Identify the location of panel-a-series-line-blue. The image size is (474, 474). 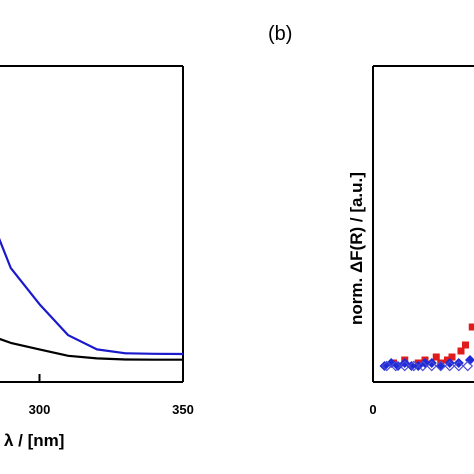
(92, 296).